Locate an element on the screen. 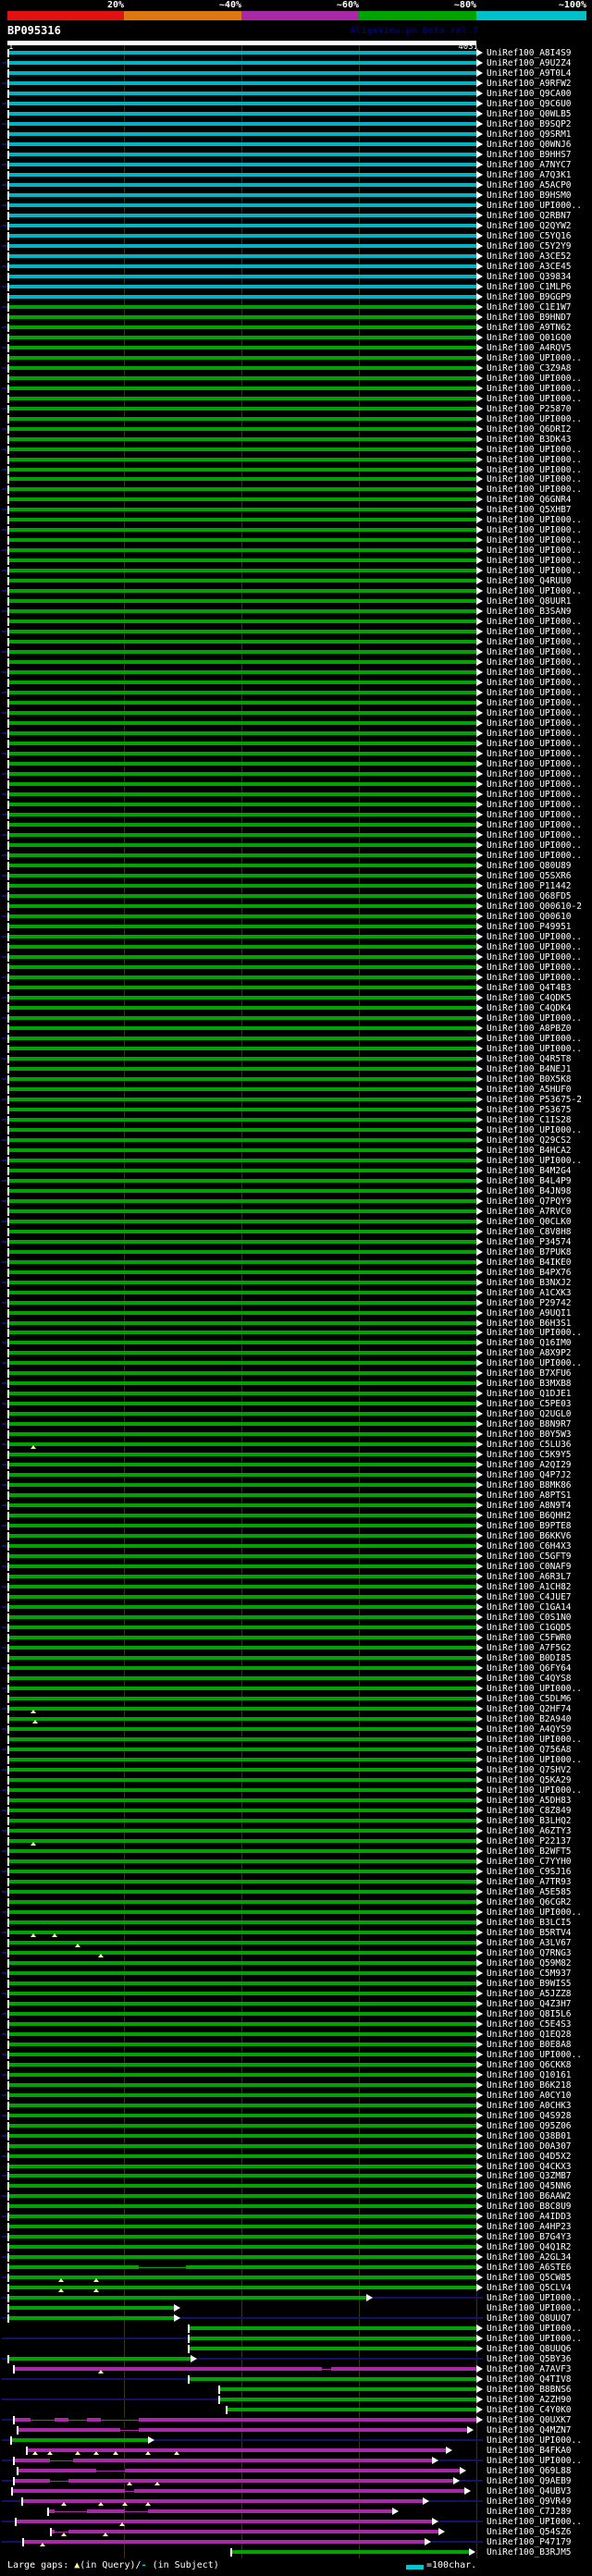 Image resolution: width=592 pixels, height=2576 pixels. hit-label: UniRef100_C6H4X3 is located at coordinates (530, 1546).